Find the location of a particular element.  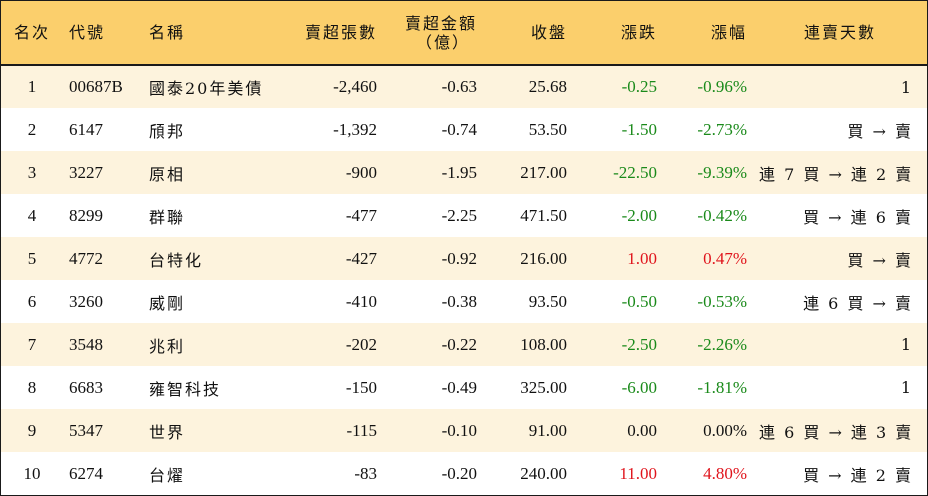

cell-change-pct: 0.00% is located at coordinates (725, 430).